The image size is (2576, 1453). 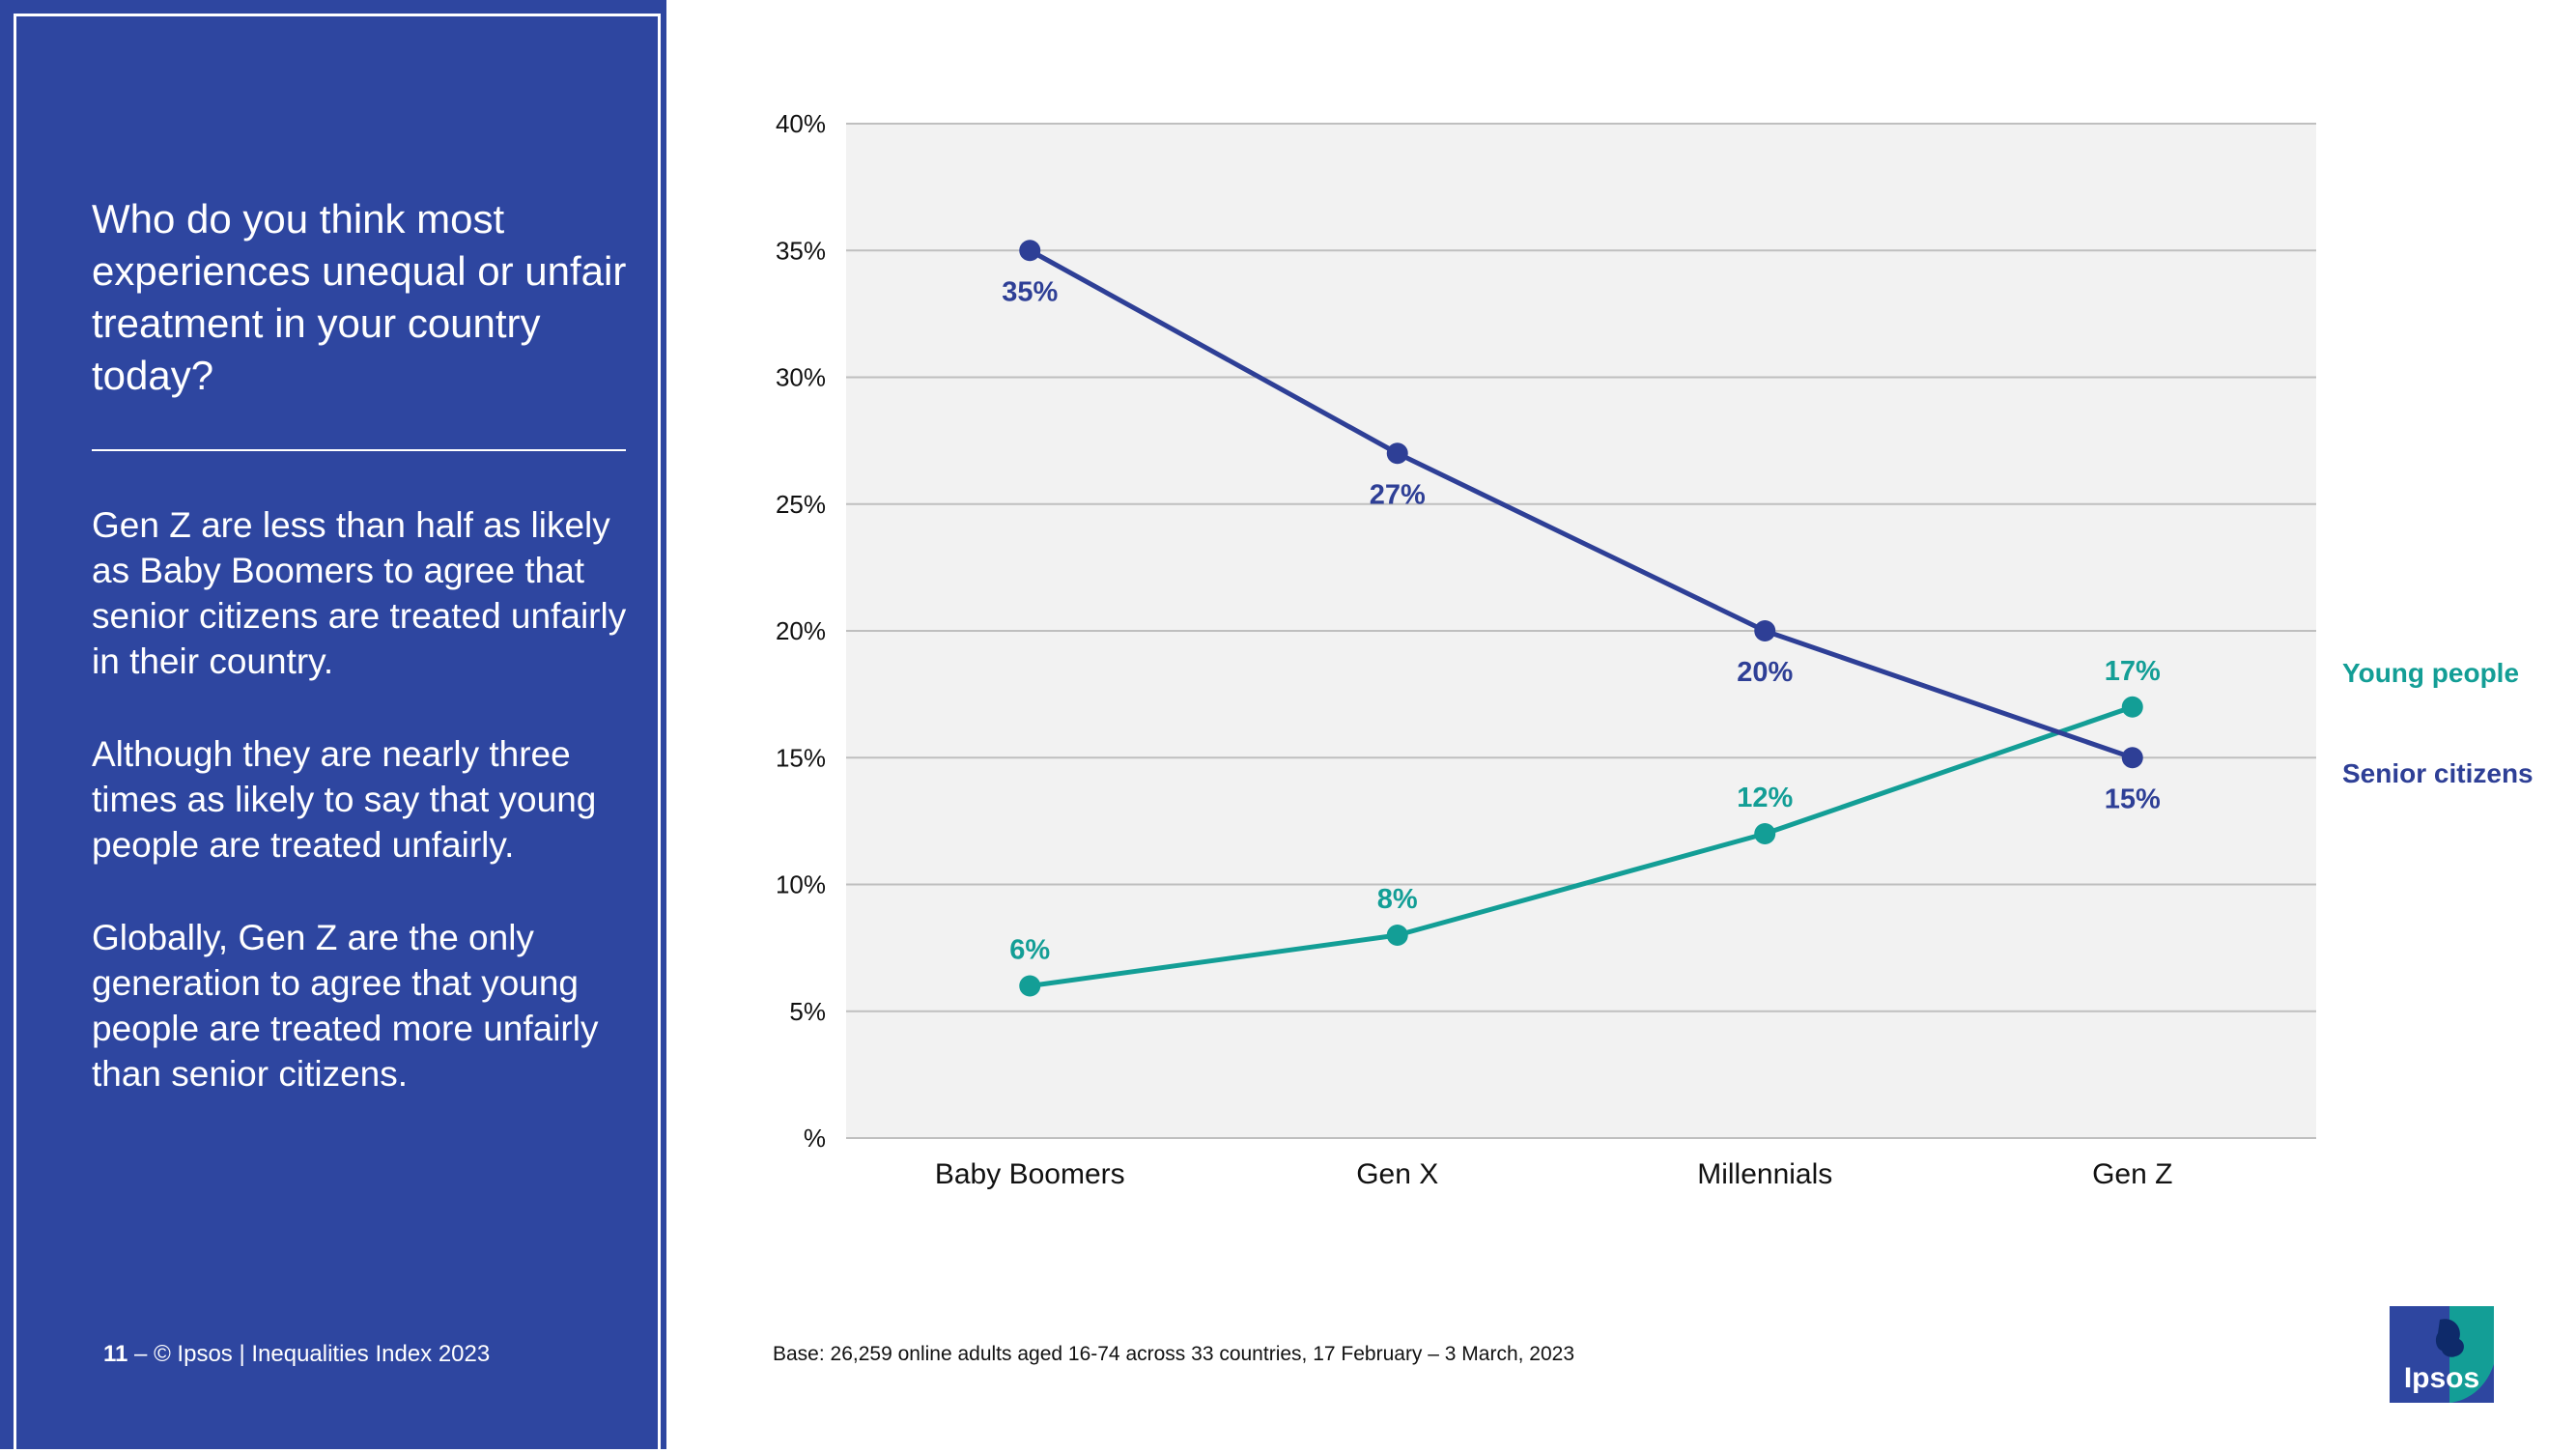 I want to click on y-tick-label: 35%, so click(x=801, y=250).